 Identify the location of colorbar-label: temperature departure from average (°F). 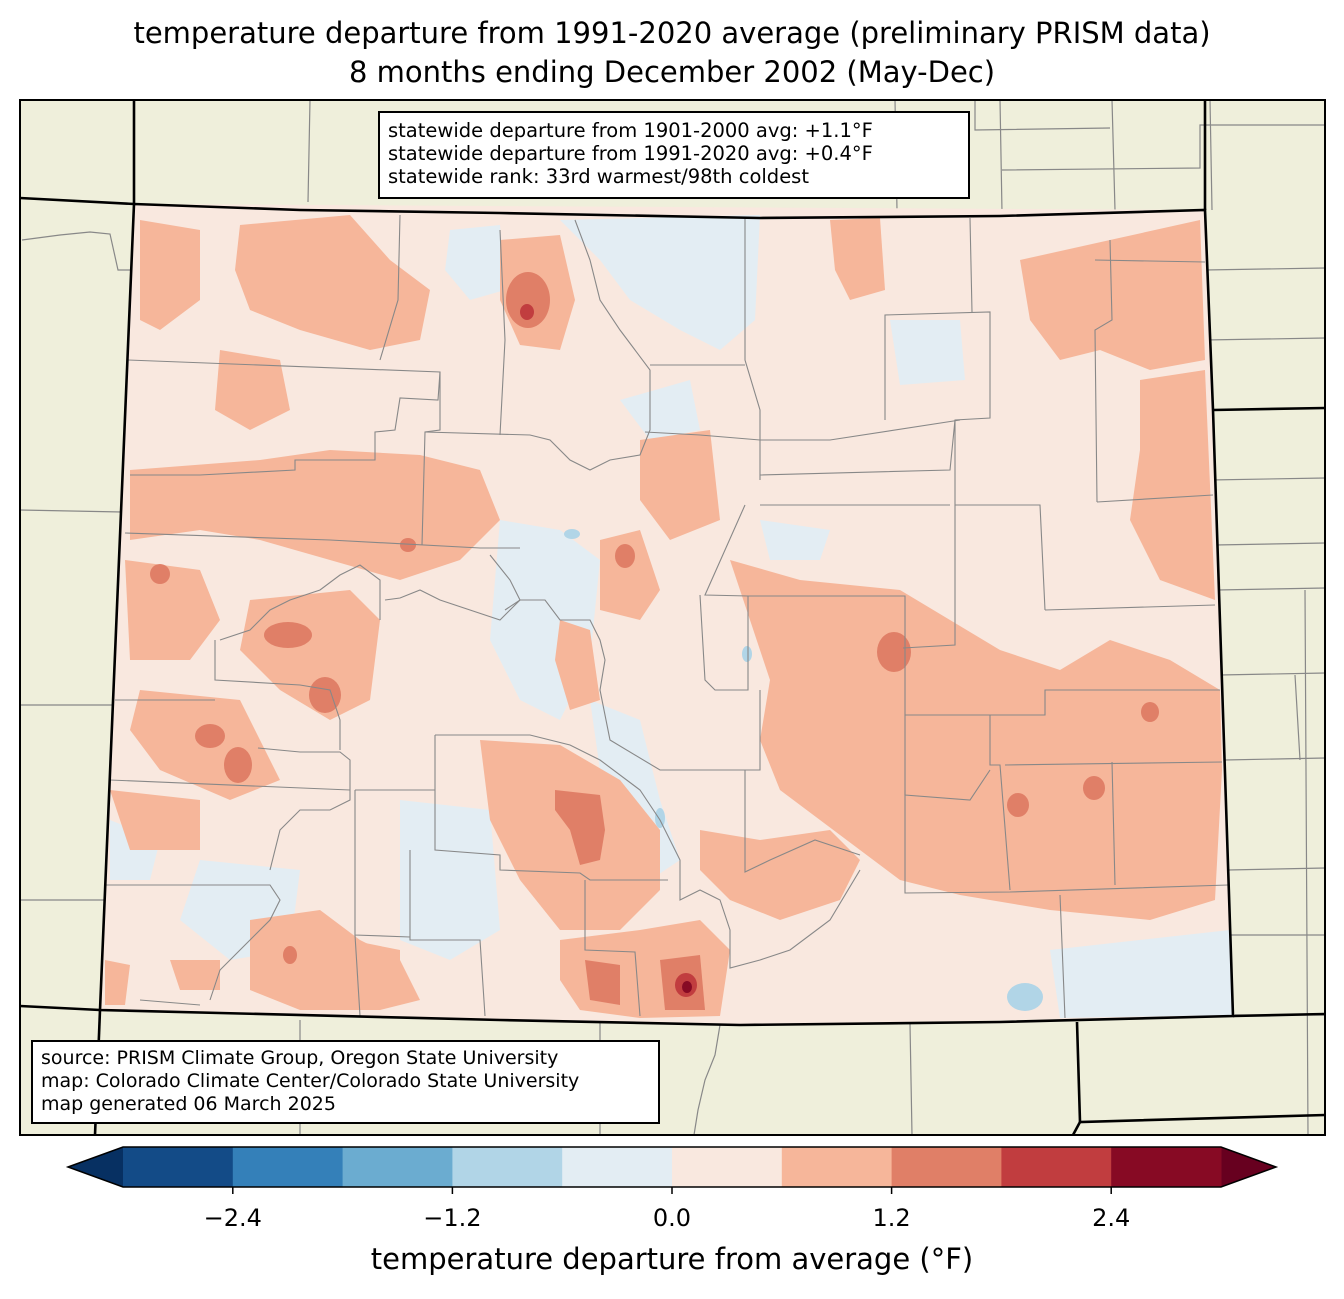
(672, 1259).